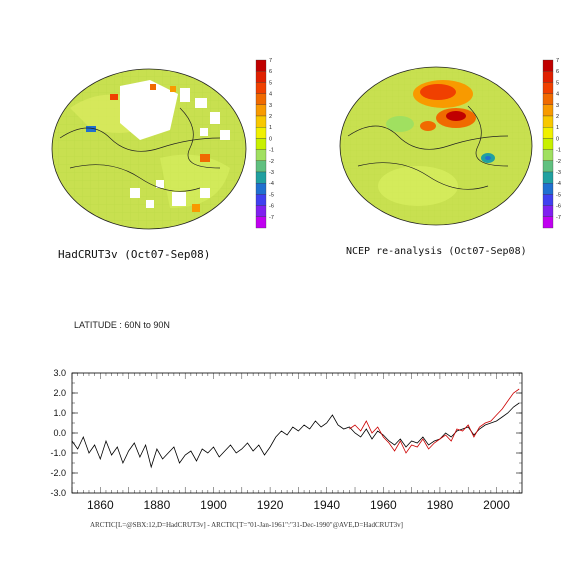 The height and width of the screenshot is (578, 575). Describe the element at coordinates (157, 505) in the screenshot. I see `x-tick-label: 1880` at that location.